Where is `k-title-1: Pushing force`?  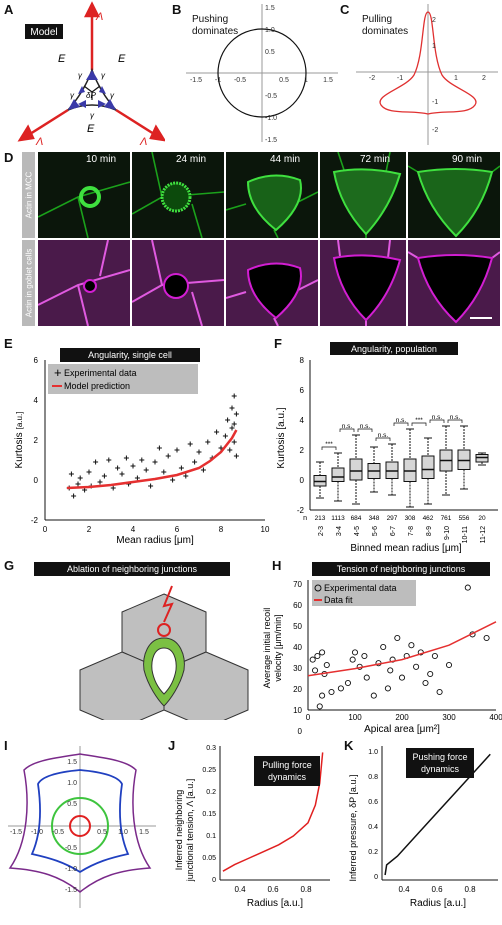 k-title-1: Pushing force is located at coordinates (439, 757).